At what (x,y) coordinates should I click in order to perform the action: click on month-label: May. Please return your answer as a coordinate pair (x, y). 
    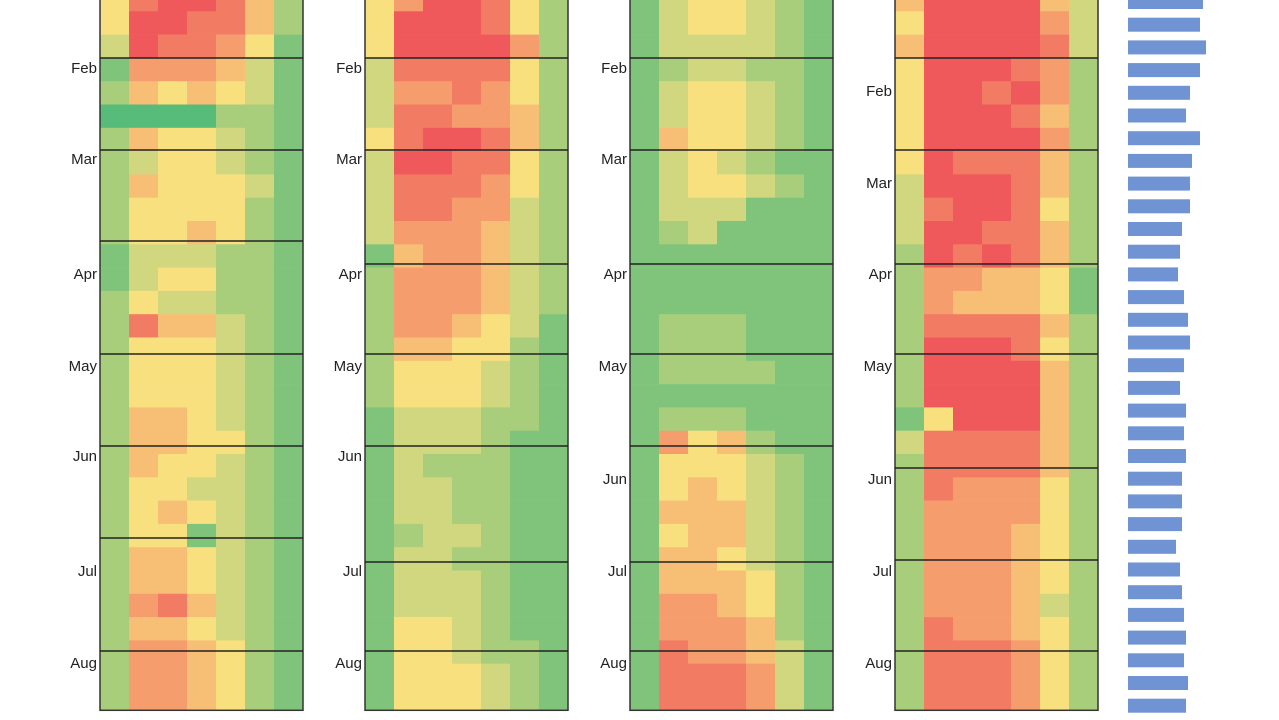
    Looking at the image, I should click on (348, 366).